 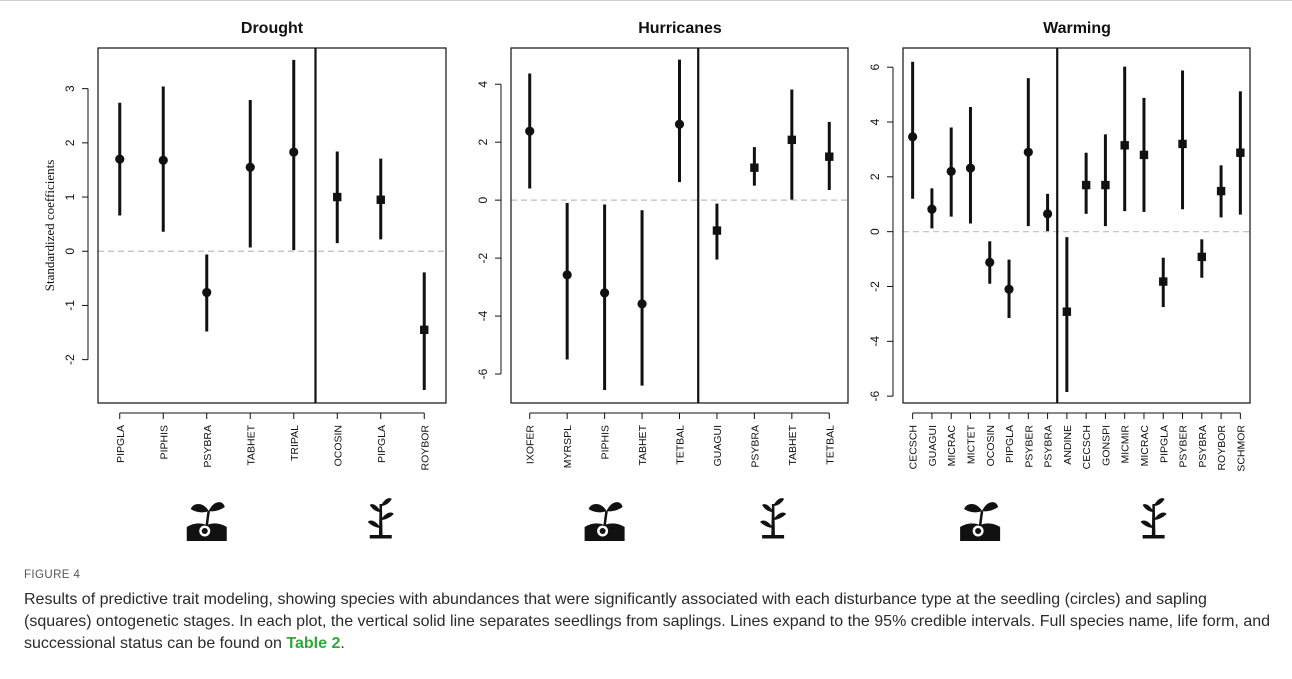 I want to click on y-tick-label: 0, so click(x=875, y=231).